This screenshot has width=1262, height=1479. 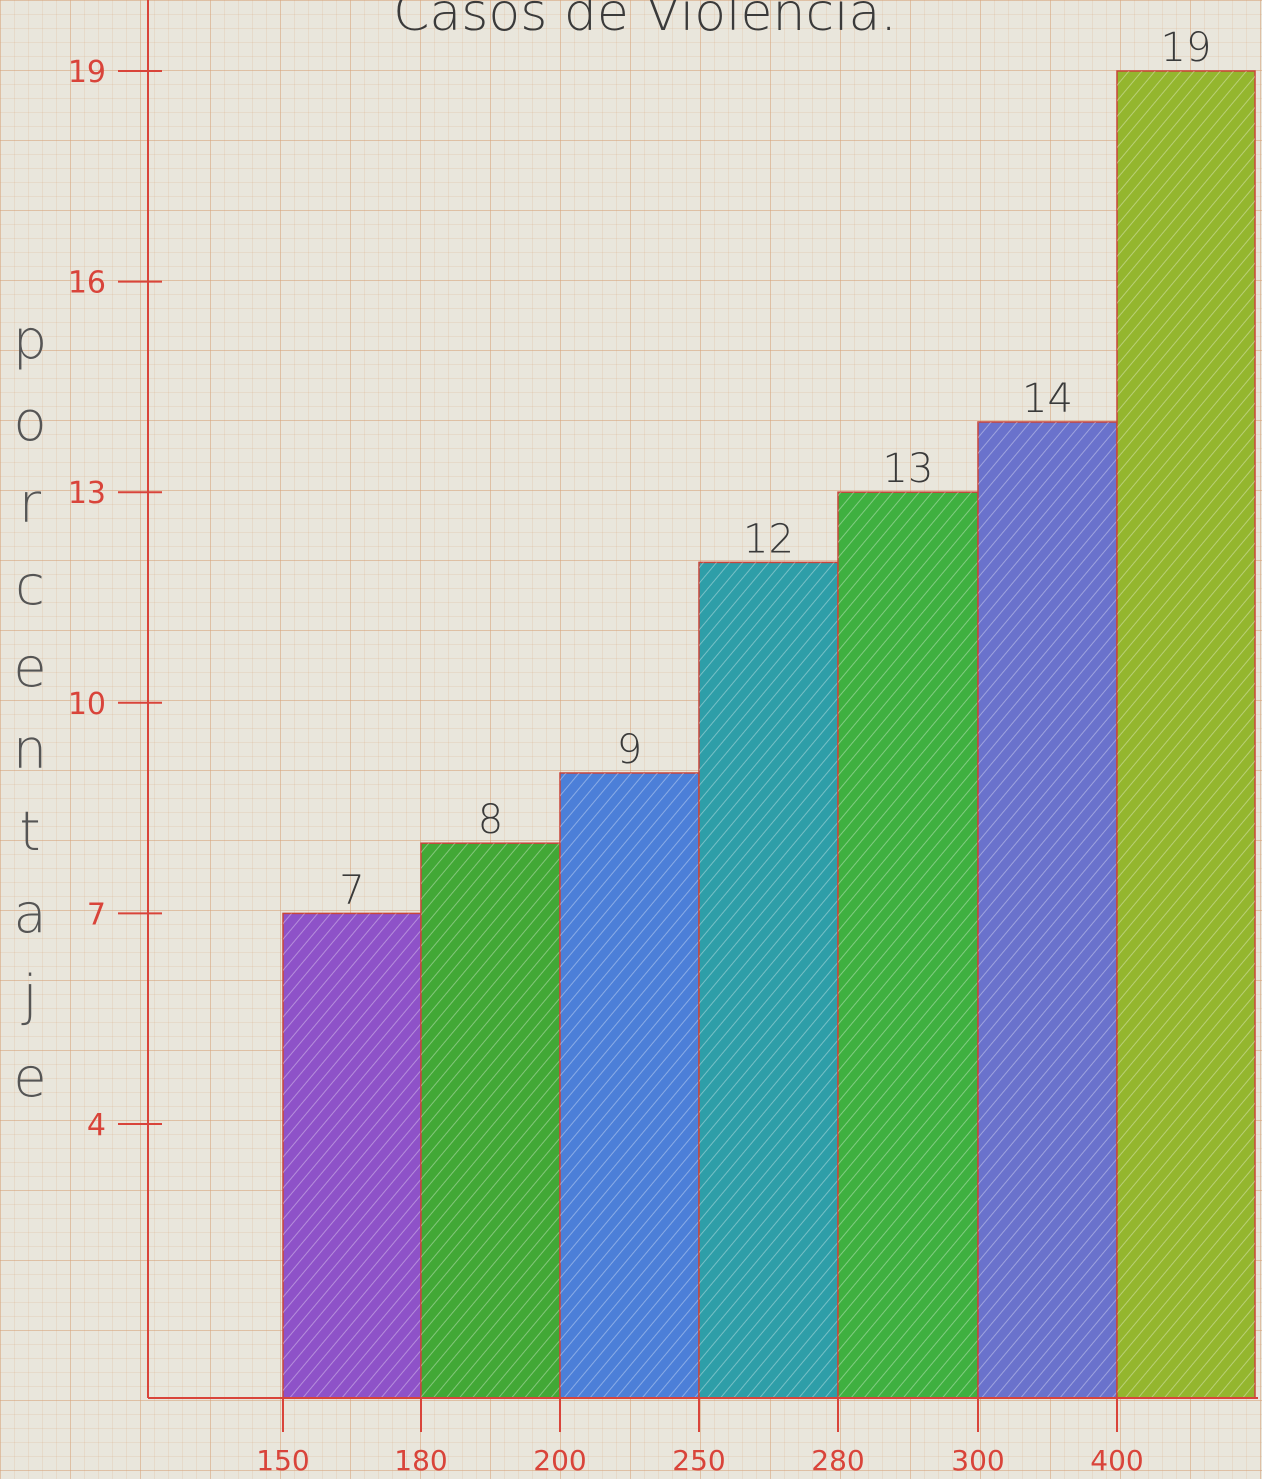 I want to click on bar-data-label: 9, so click(x=629, y=750).